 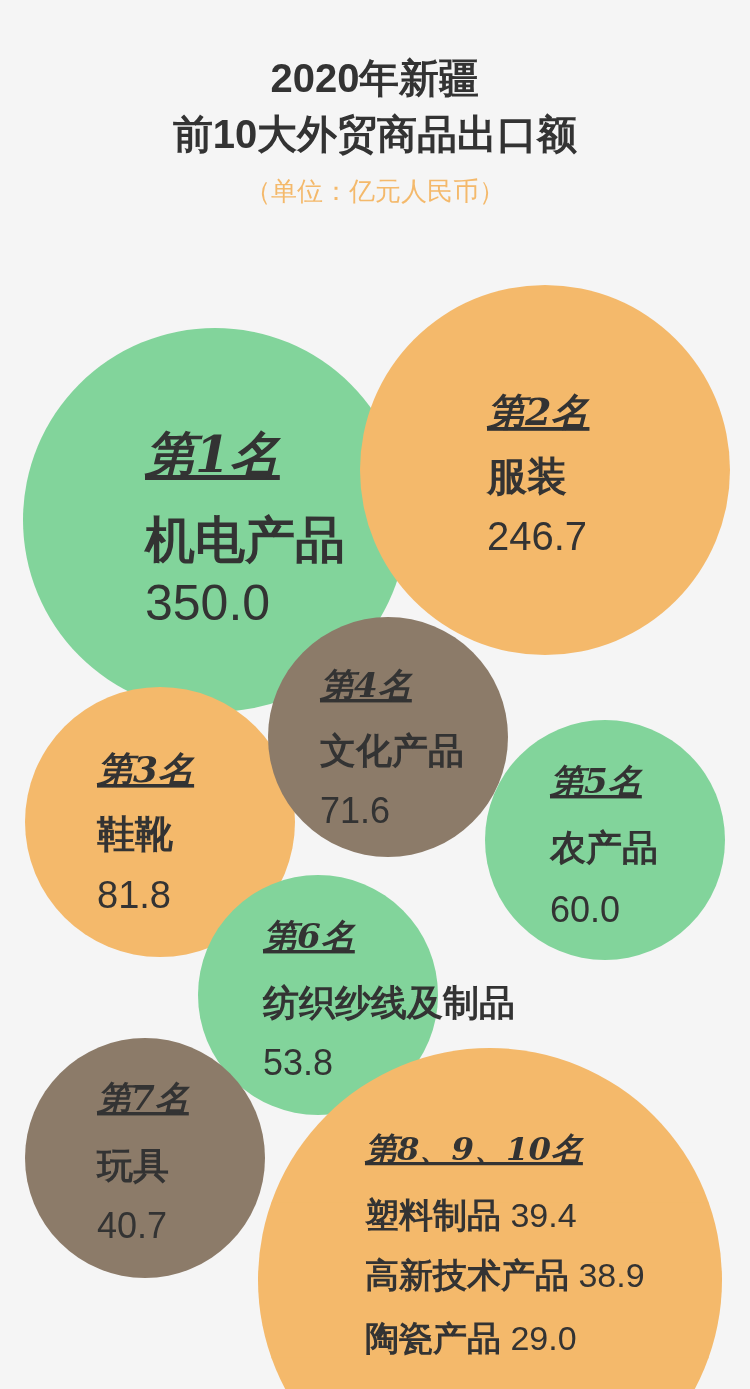 I want to click on category-label: 塑料制品, so click(x=432, y=1215).